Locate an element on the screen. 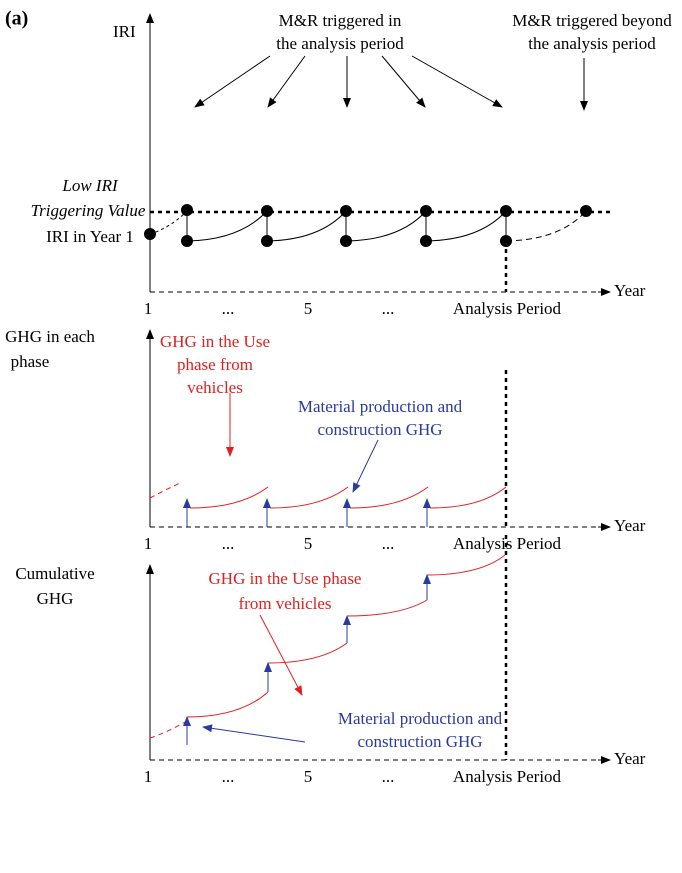  note: from vehicles is located at coordinates (285, 603).